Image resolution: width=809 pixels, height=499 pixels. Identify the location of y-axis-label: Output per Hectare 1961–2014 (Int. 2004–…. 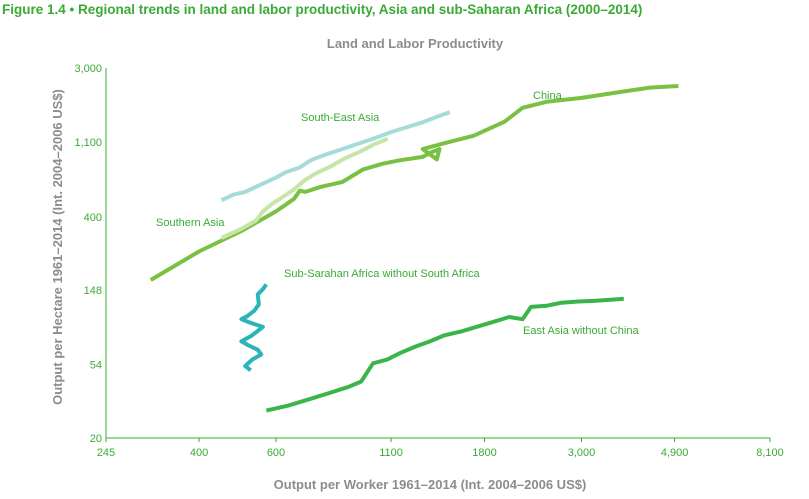
(57, 247).